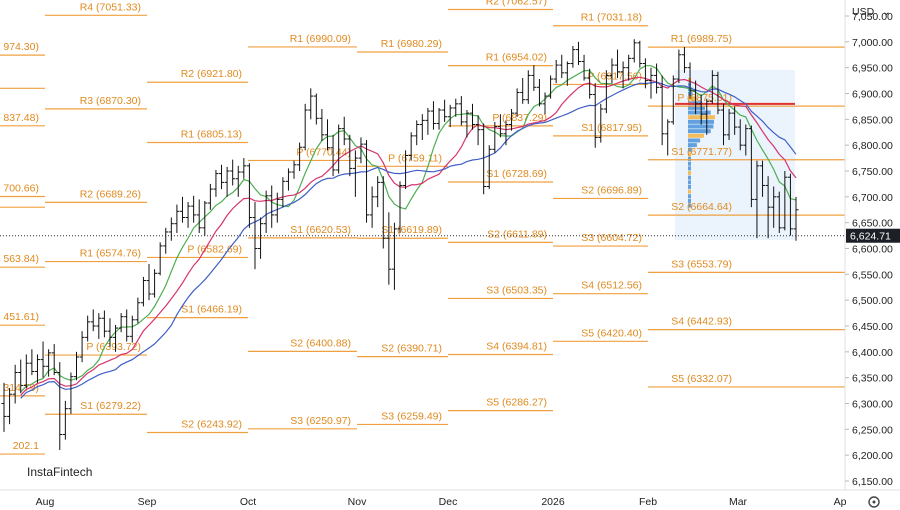 This screenshot has height=510, width=900. Describe the element at coordinates (320, 230) in the screenshot. I see `pivot-label: S1 (6620.53)` at that location.